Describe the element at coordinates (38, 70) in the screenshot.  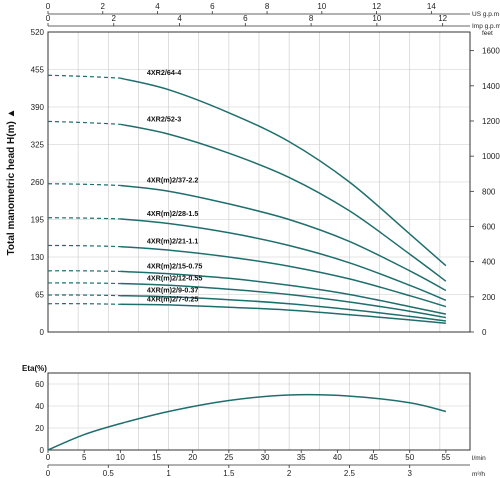
I see `y-tick-label: 455` at that location.